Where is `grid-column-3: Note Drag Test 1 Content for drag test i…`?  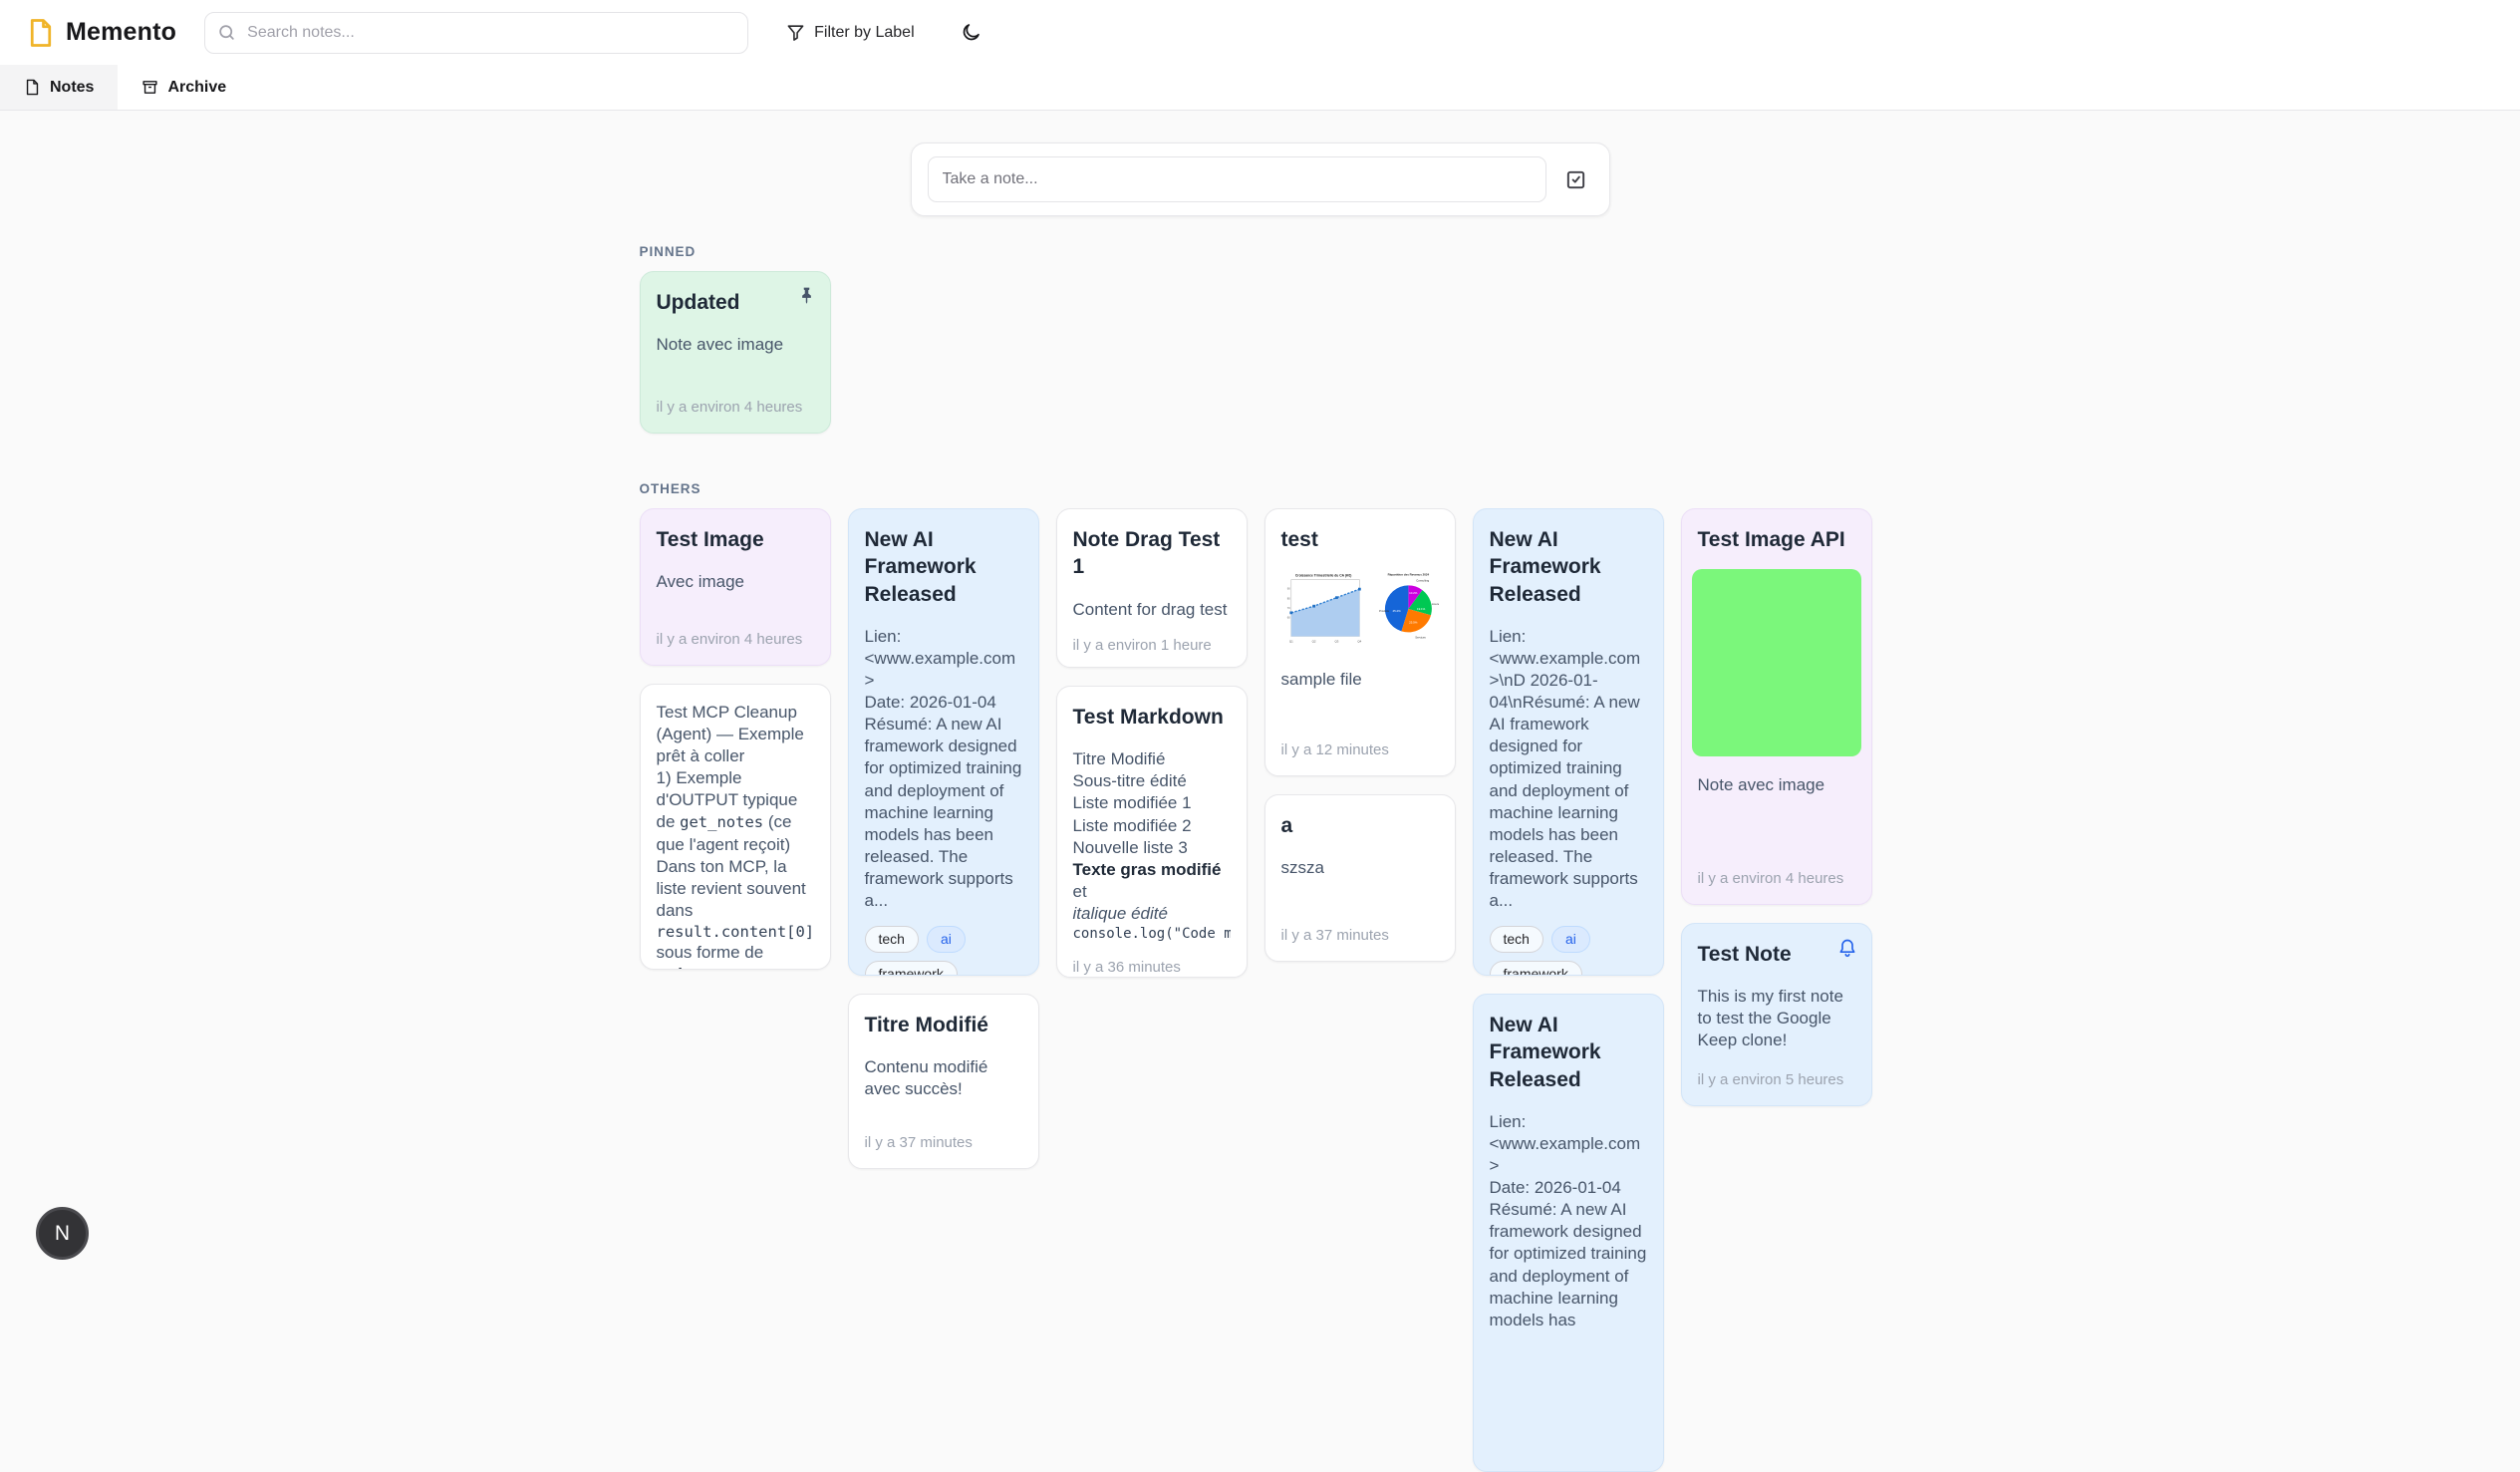 grid-column-3: Note Drag Test 1 Content for drag test i… is located at coordinates (1152, 743).